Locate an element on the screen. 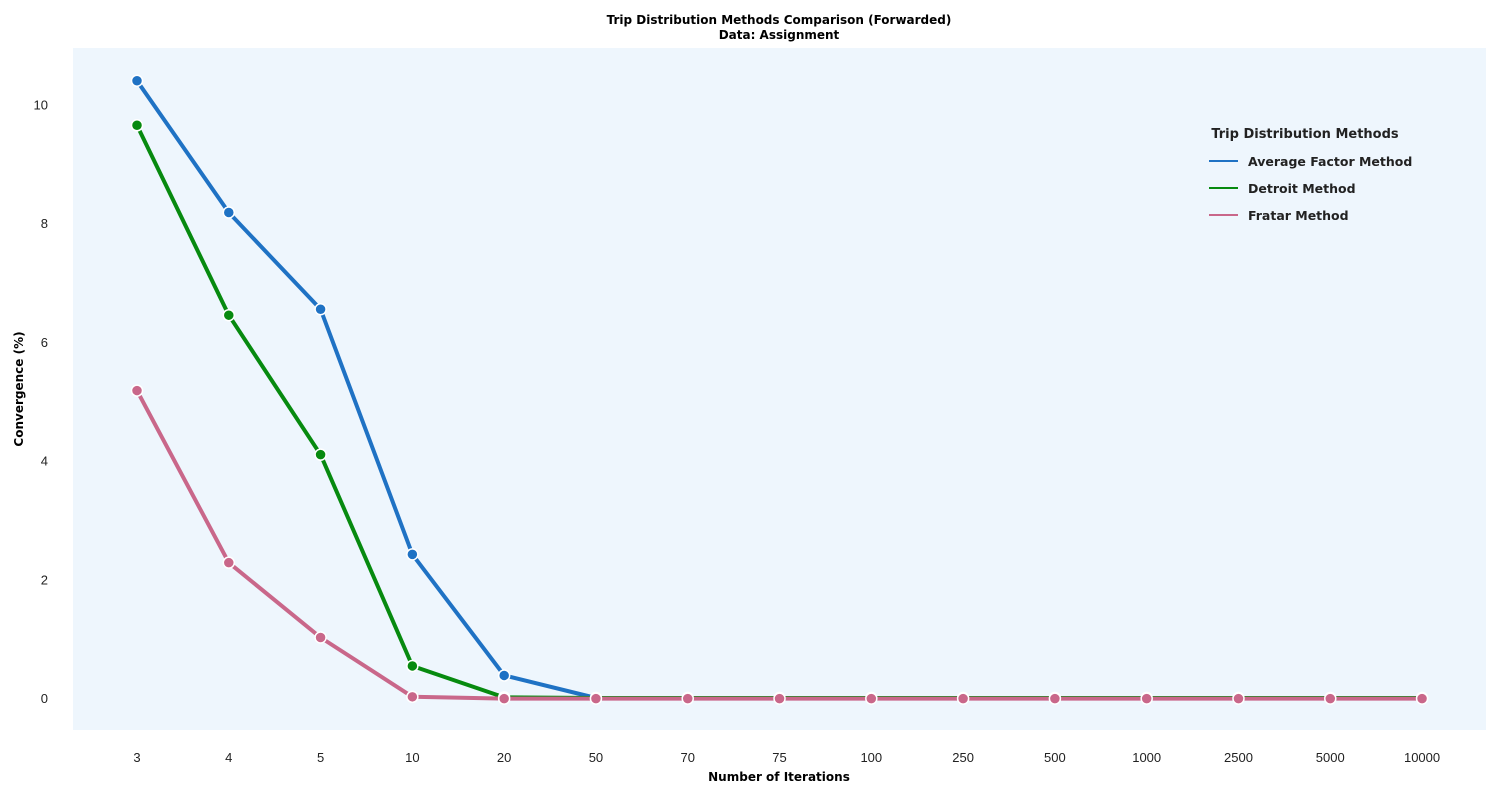 This screenshot has width=1500, height=800. y-axis-ticks: 0 2 4 6 8 10 is located at coordinates (41, 402).